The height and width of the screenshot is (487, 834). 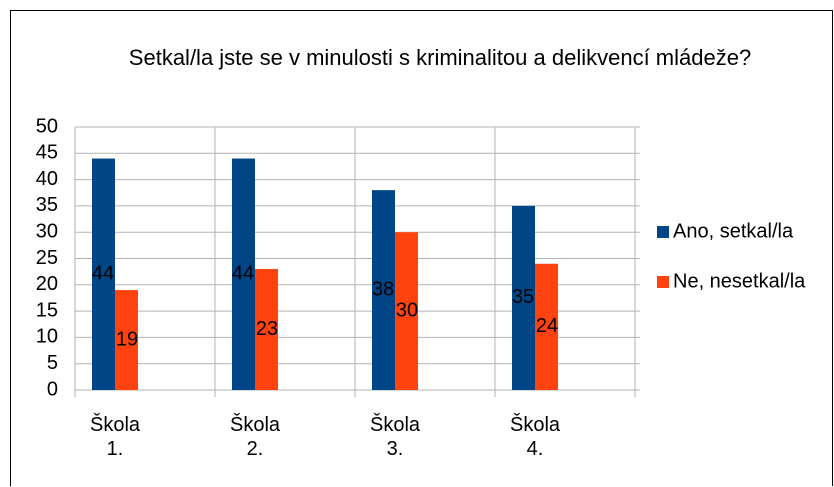 What do you see at coordinates (115, 437) in the screenshot?
I see `x-tick-label: Škola 1.` at bounding box center [115, 437].